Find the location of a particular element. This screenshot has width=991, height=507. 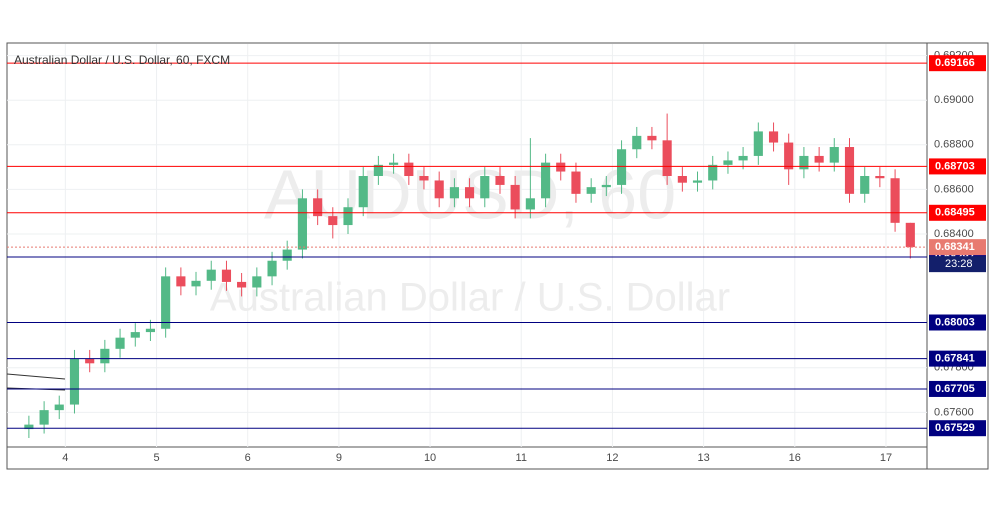

trend-line is located at coordinates (36, 376).